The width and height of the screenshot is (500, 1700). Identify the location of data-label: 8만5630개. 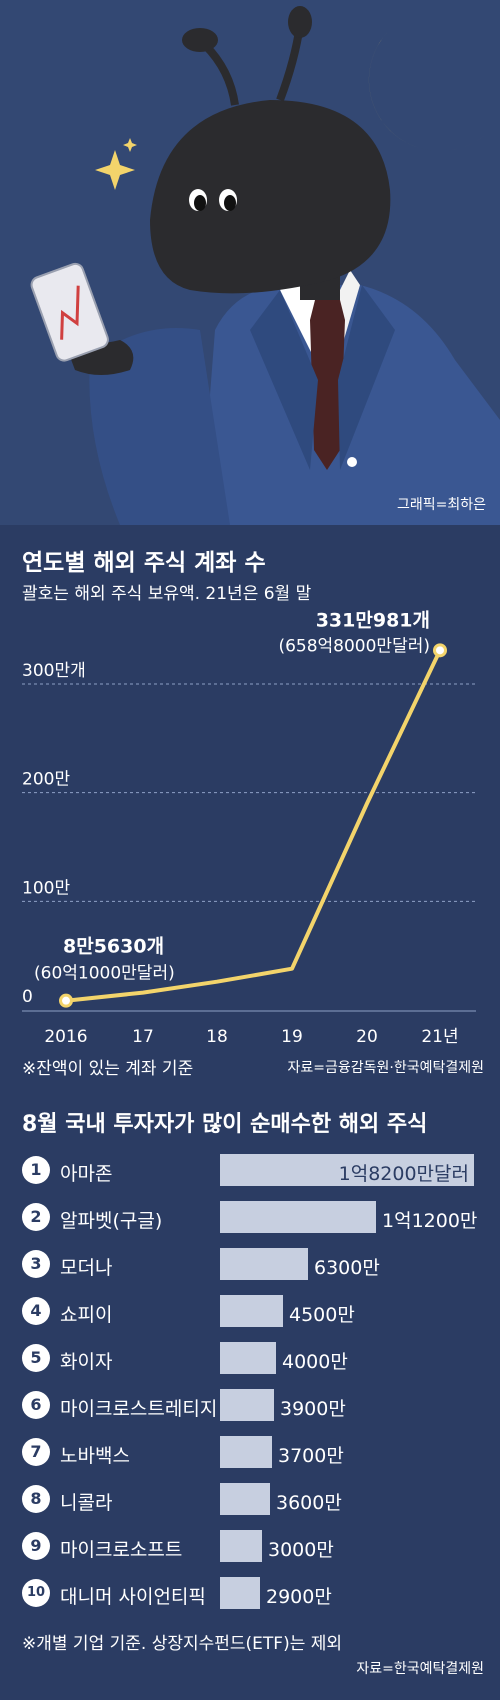
(113, 947).